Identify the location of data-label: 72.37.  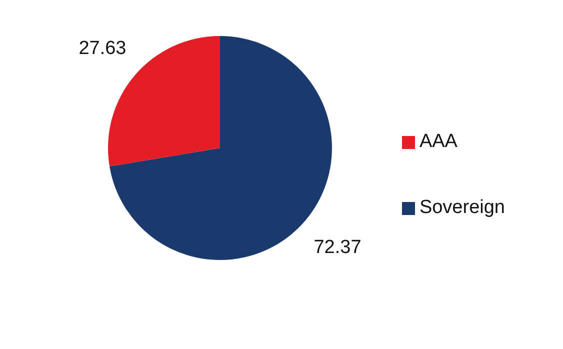
(338, 247).